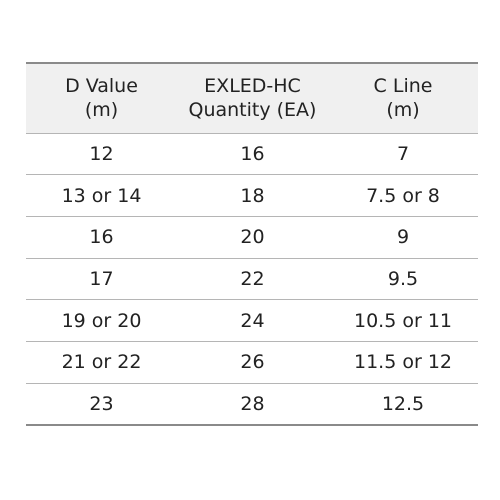 The image size is (500, 500). I want to click on cell-d-value: 23, so click(101, 404).